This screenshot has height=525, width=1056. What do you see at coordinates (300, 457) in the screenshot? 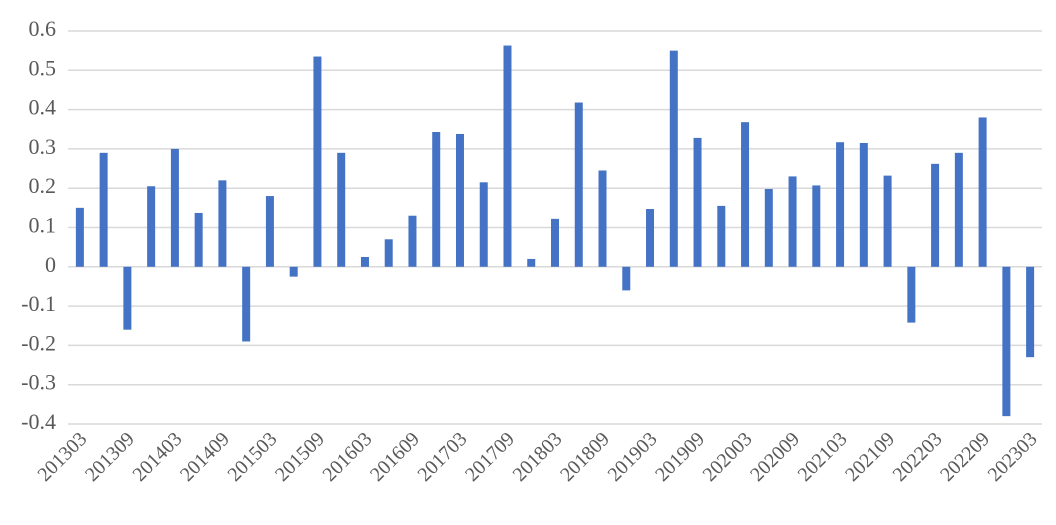
I see `x-tick-label: 201509` at bounding box center [300, 457].